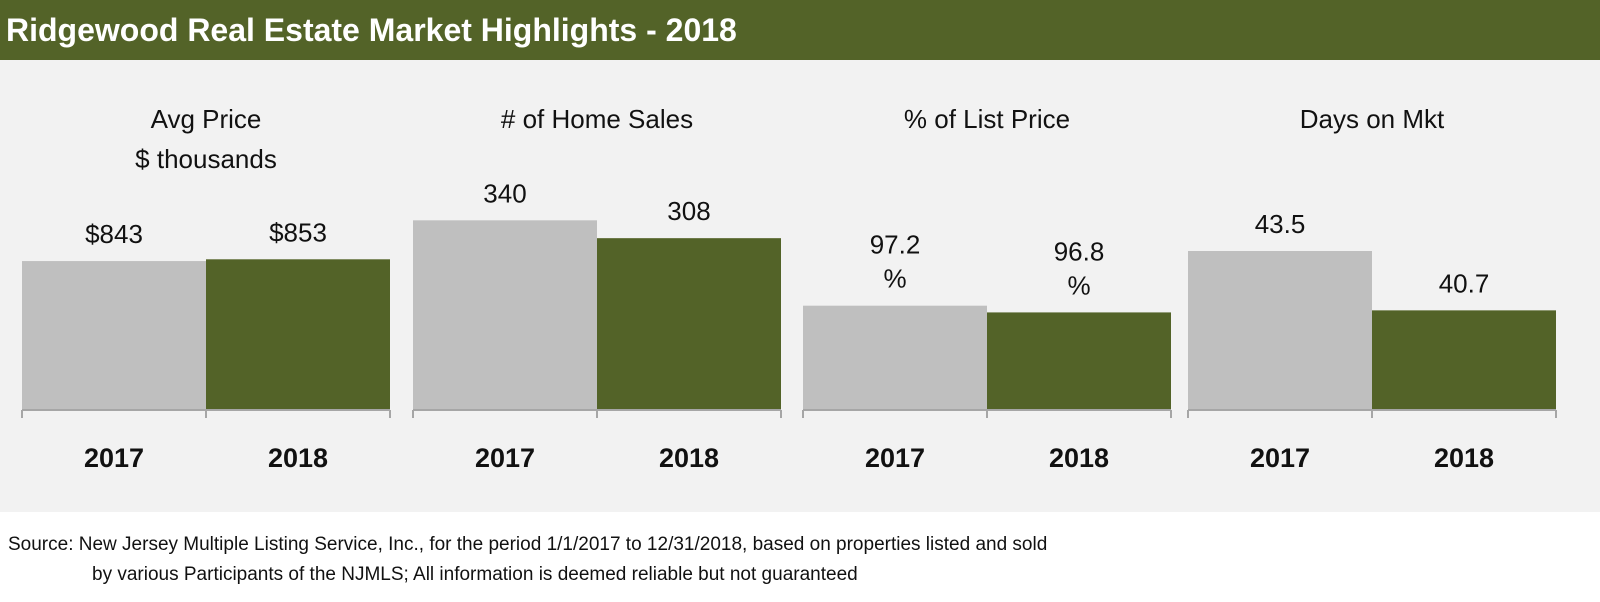  What do you see at coordinates (206, 119) in the screenshot?
I see `chart-title-line: Avg Price` at bounding box center [206, 119].